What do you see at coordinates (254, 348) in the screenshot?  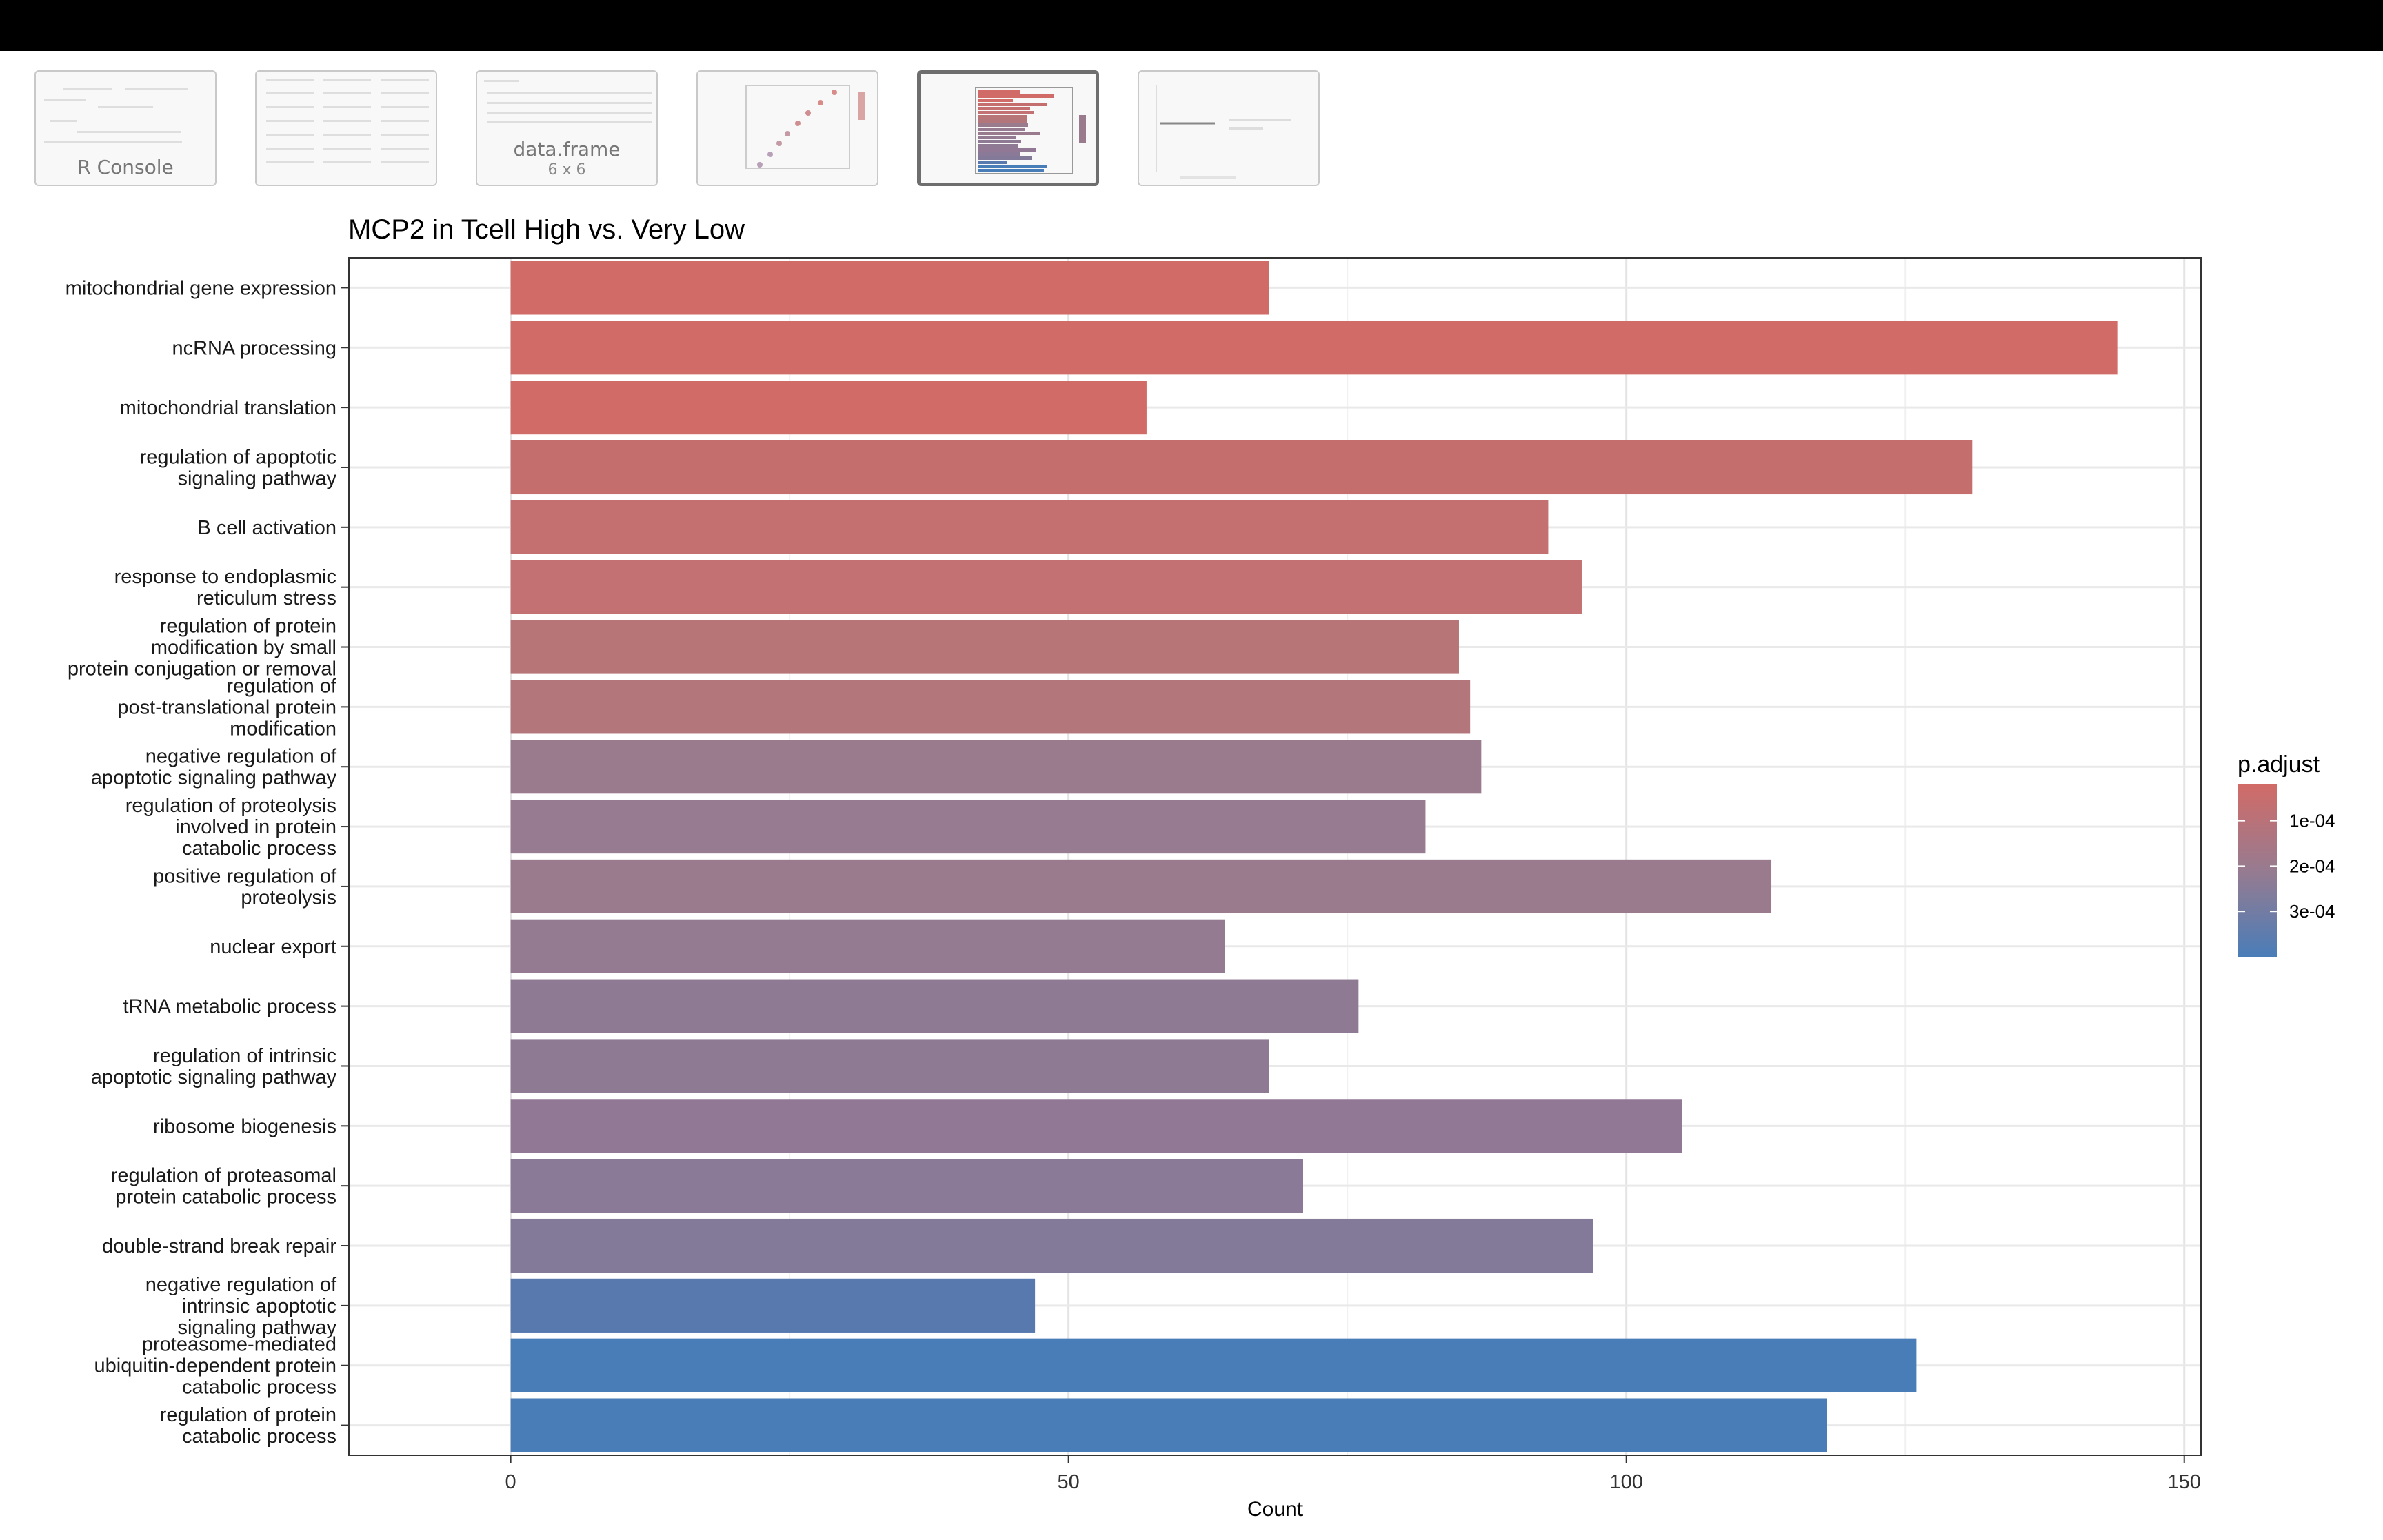 I see `category-label: ncRNA processing` at bounding box center [254, 348].